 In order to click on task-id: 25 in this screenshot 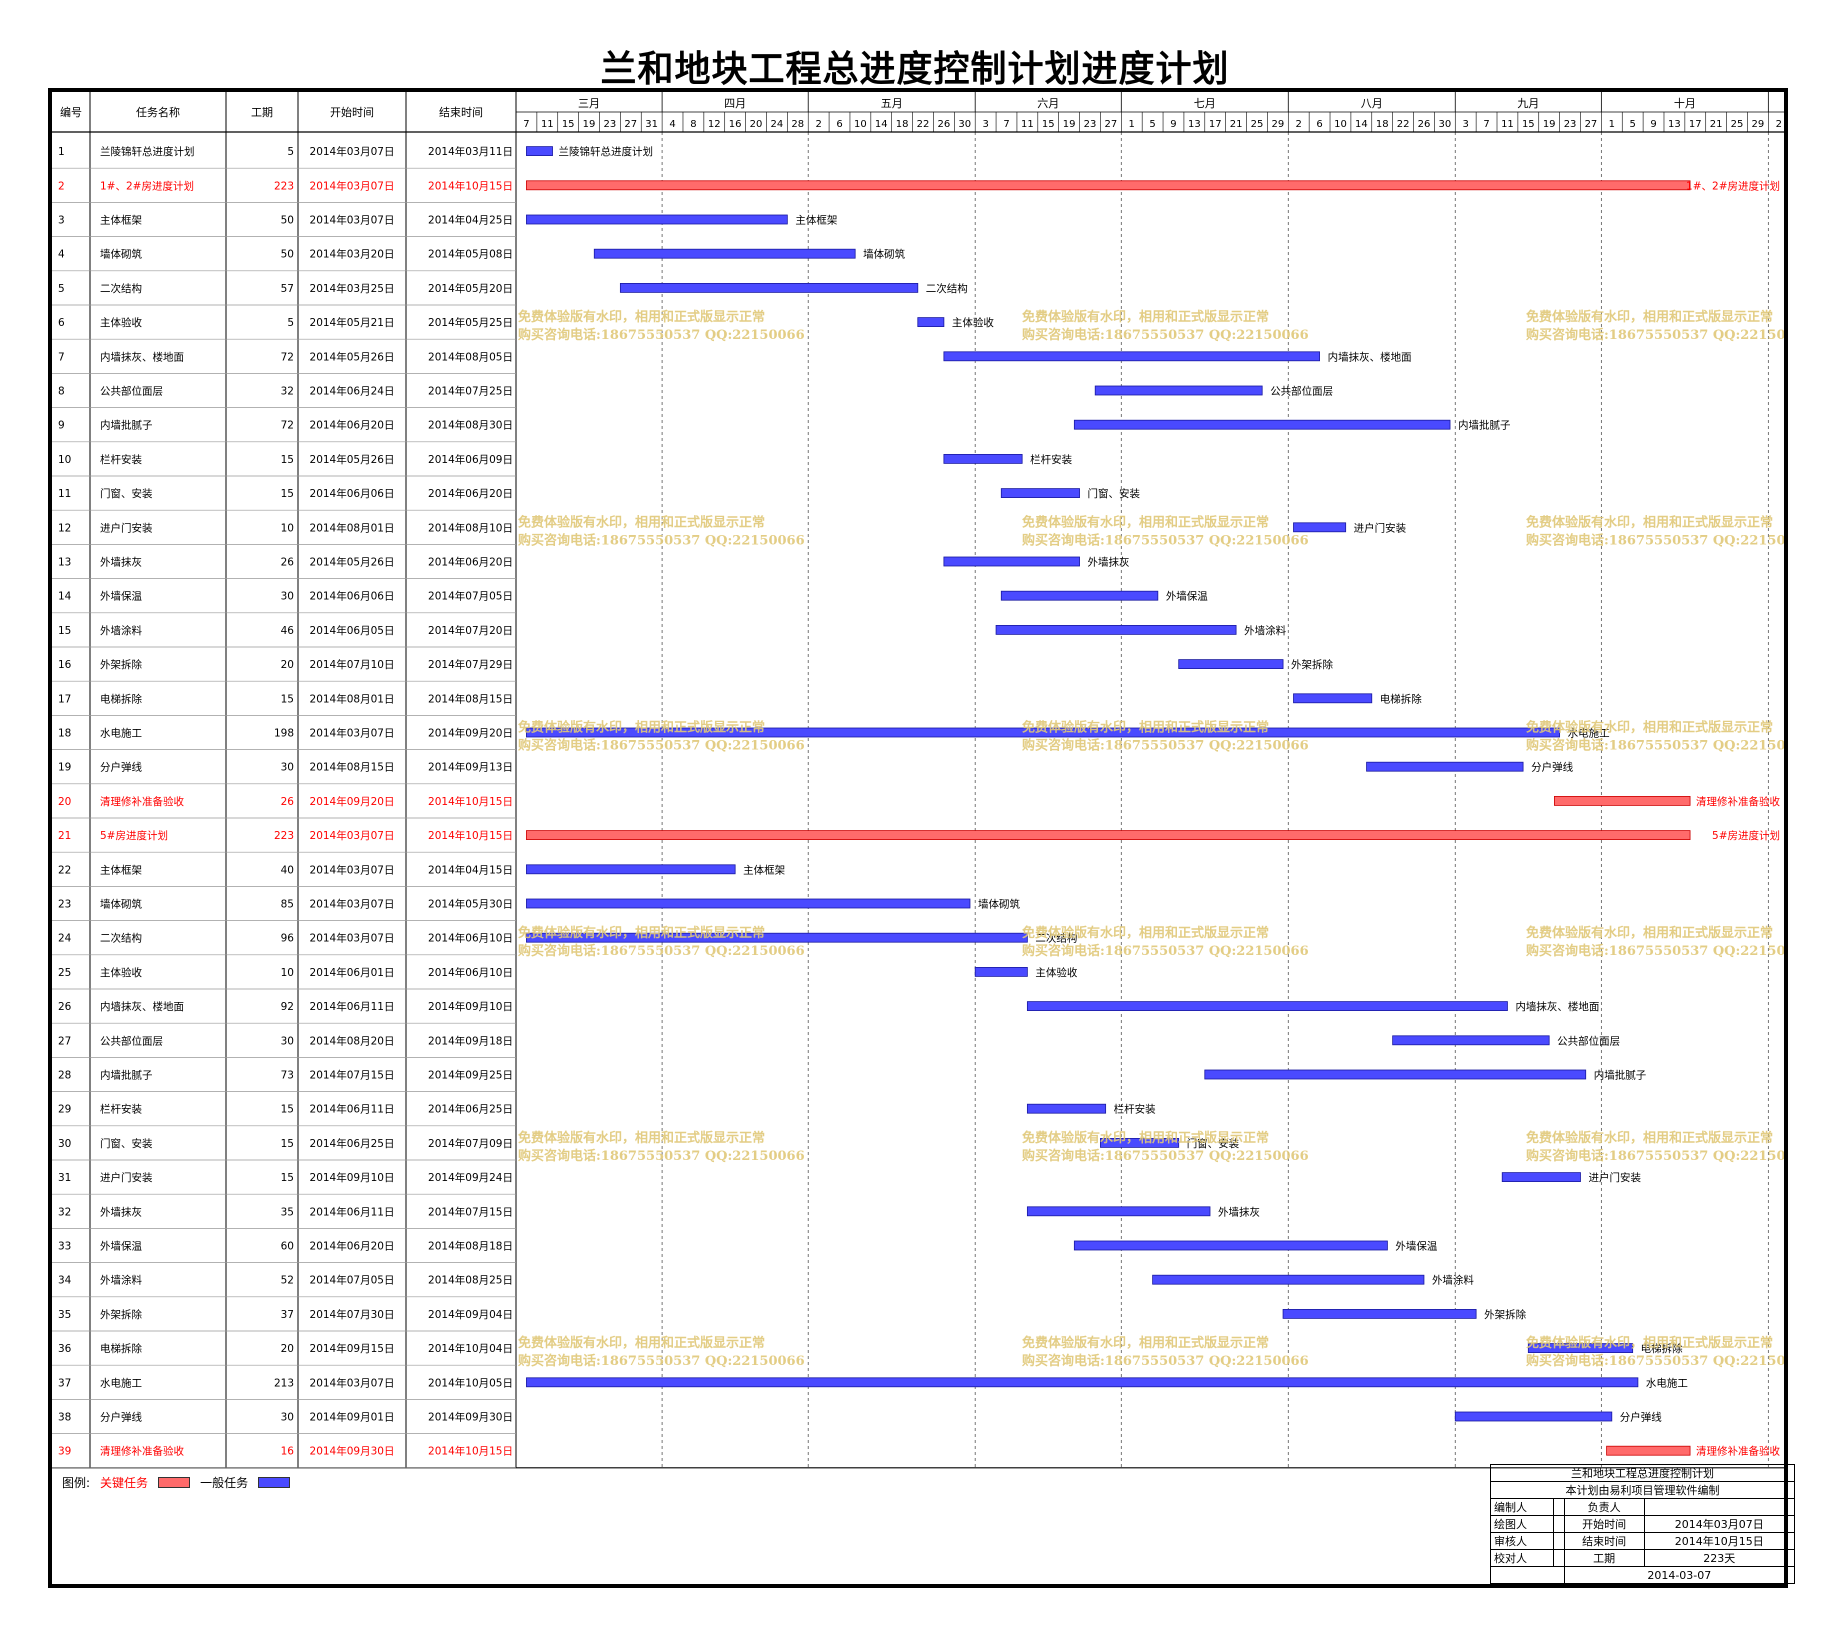, I will do `click(64, 973)`.